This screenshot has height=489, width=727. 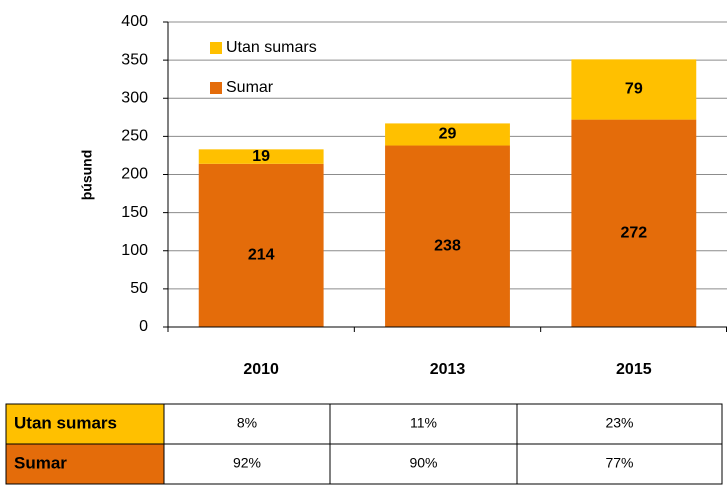 I want to click on x-tick-label: 2015, so click(x=634, y=369).